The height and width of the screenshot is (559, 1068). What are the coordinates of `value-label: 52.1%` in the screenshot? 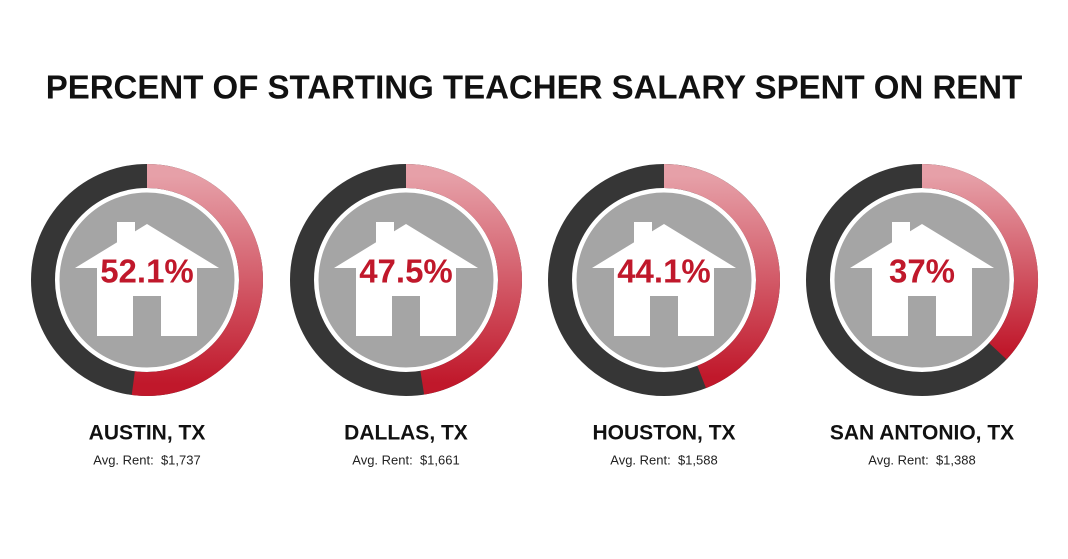 It's located at (147, 271).